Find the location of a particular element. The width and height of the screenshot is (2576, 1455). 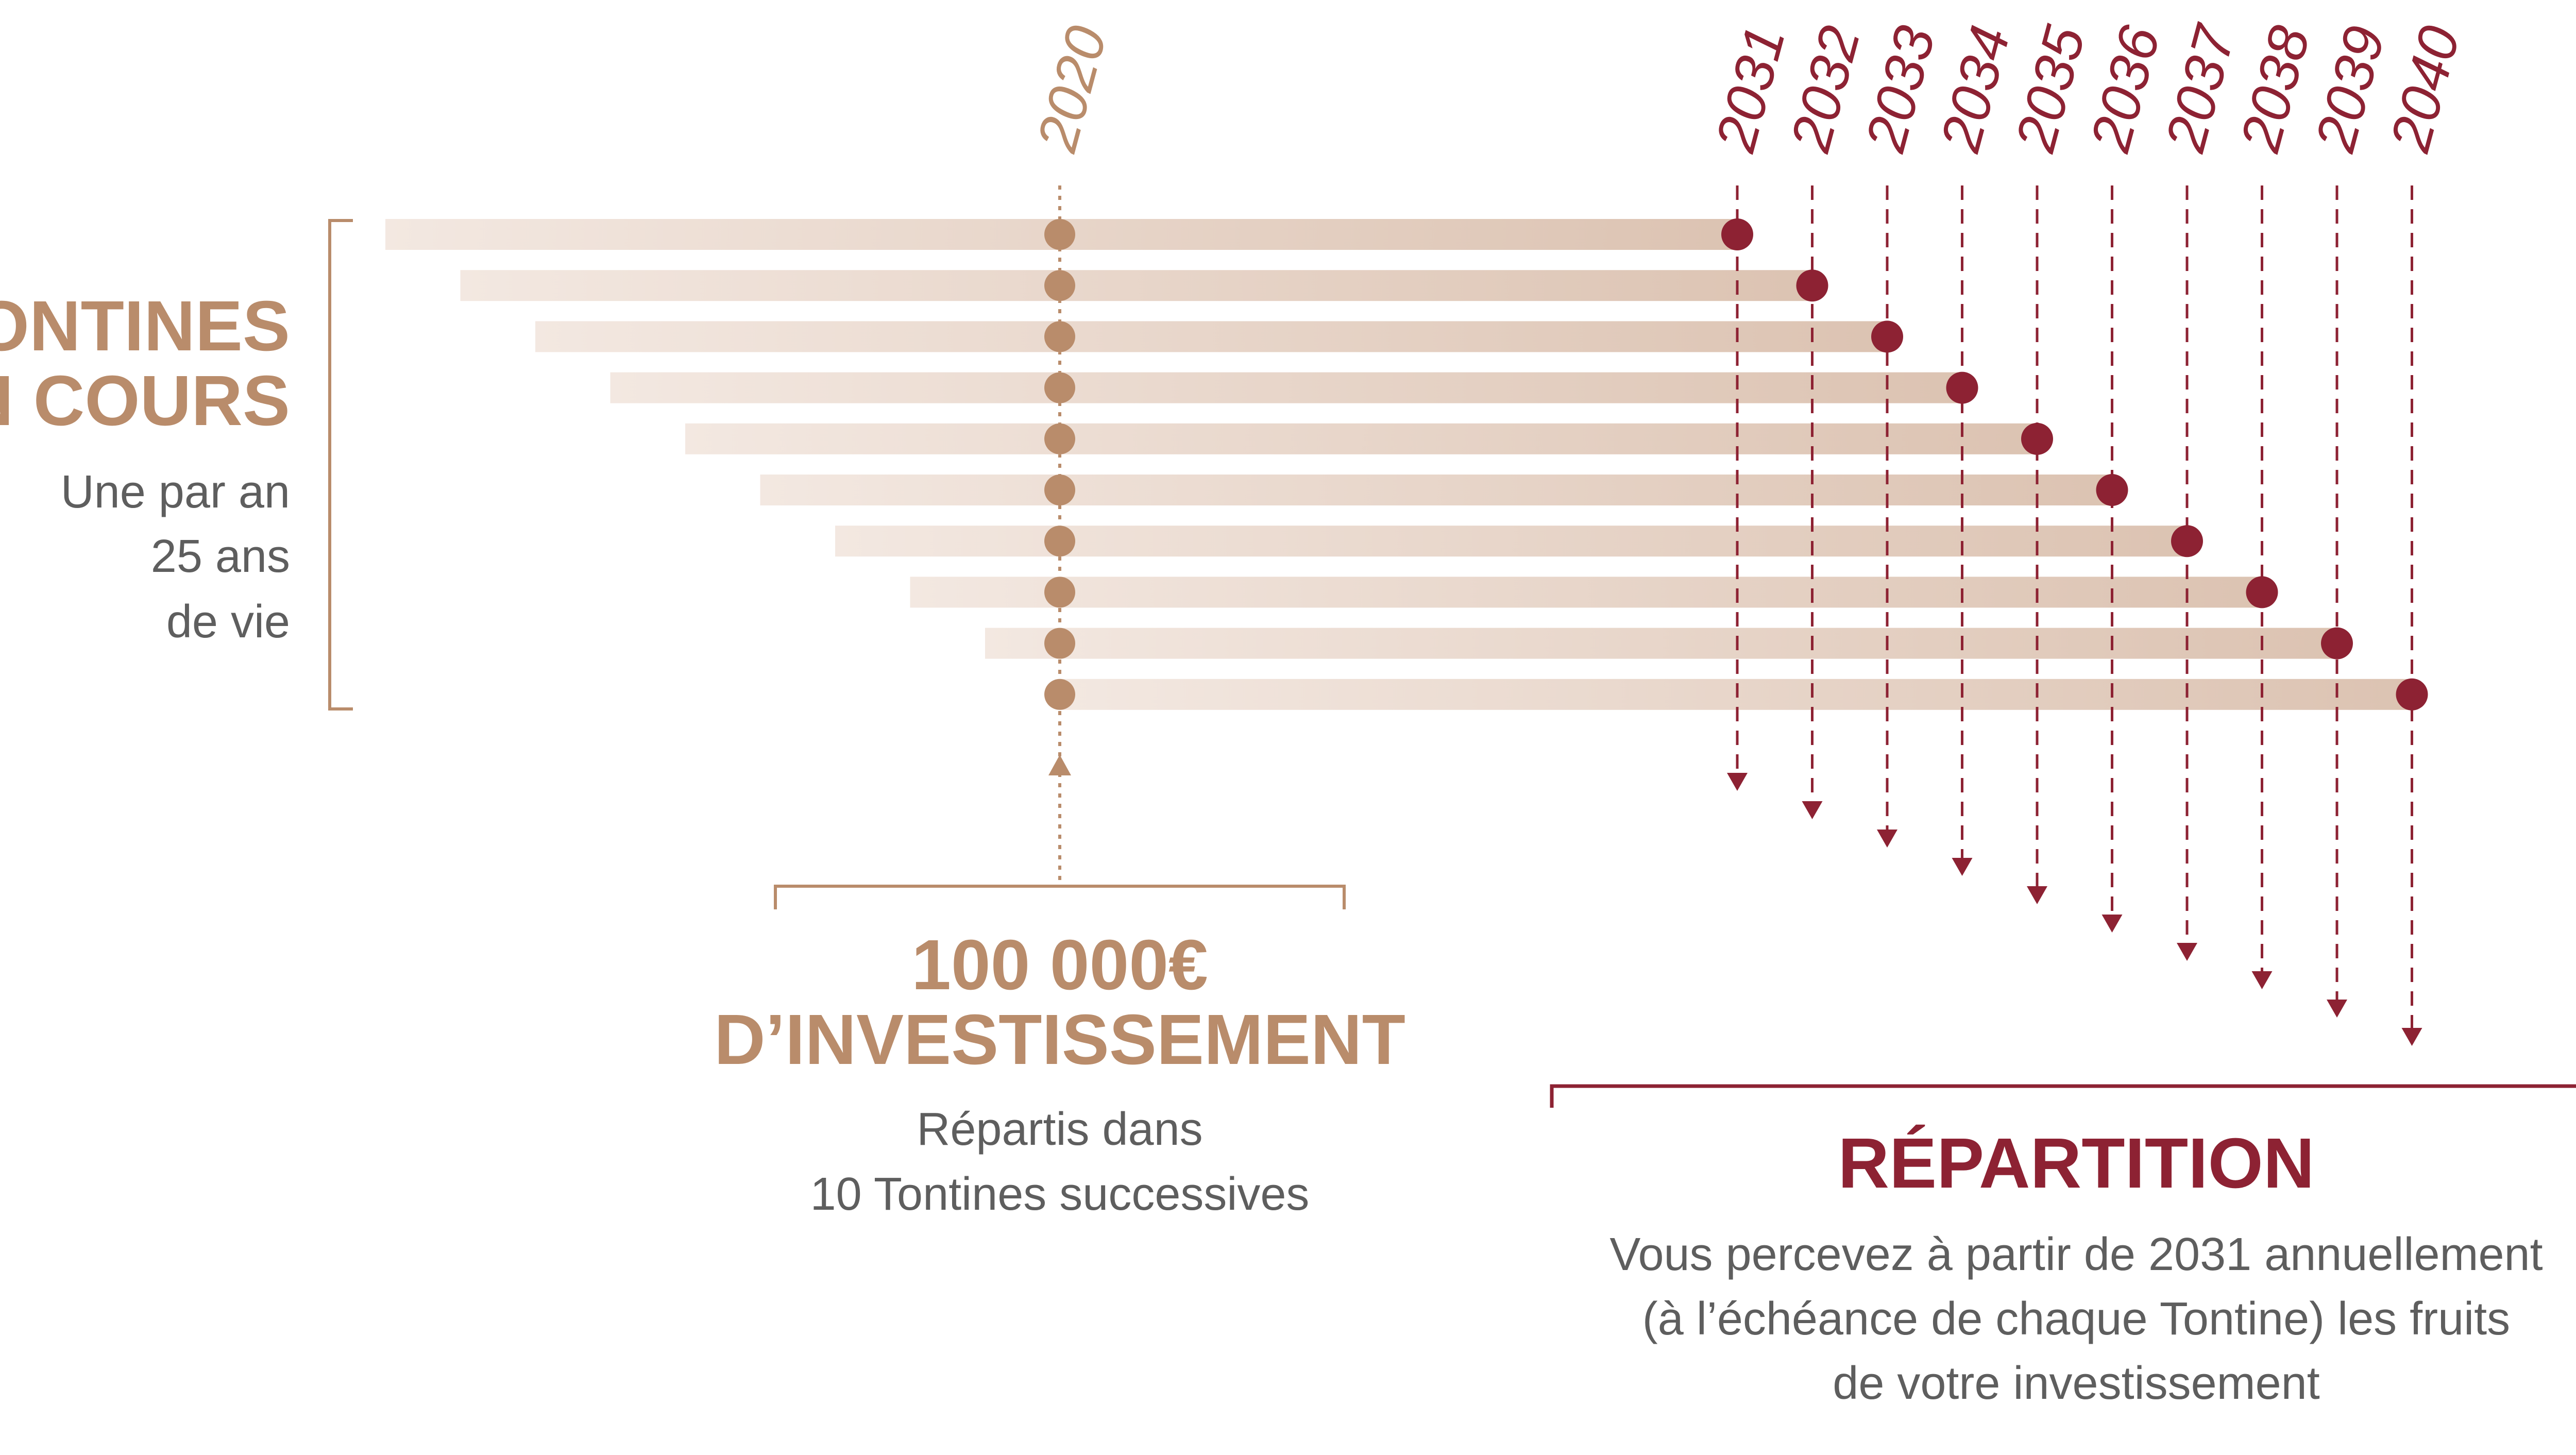

invest-arrow-head is located at coordinates (1059, 765).